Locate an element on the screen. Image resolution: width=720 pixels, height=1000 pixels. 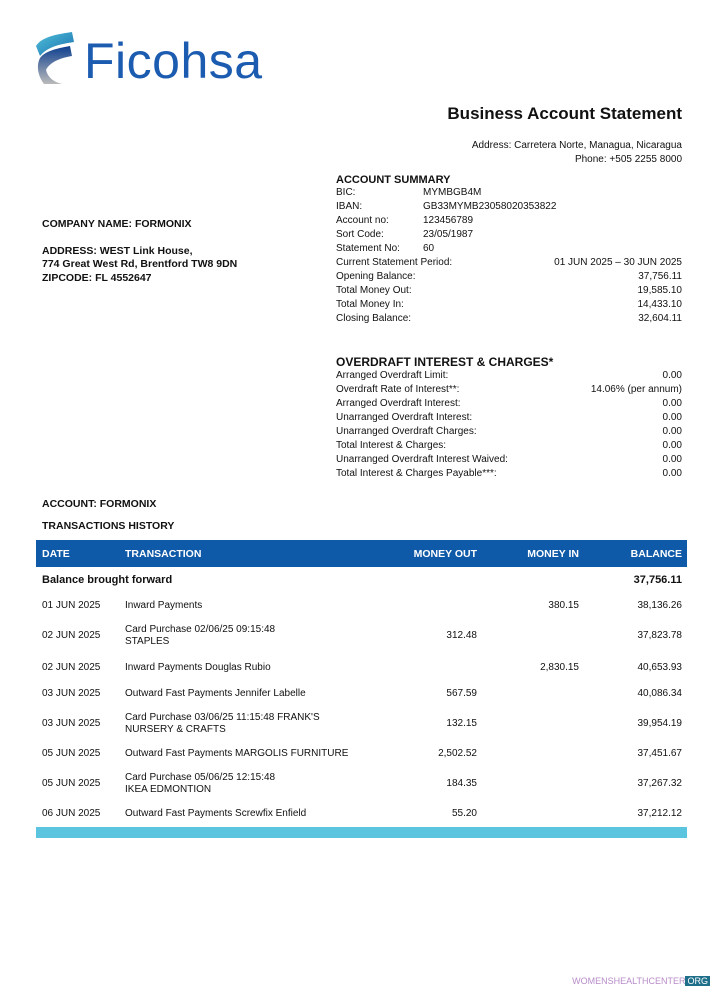
cell-money-out: 55.20 is located at coordinates (464, 813).